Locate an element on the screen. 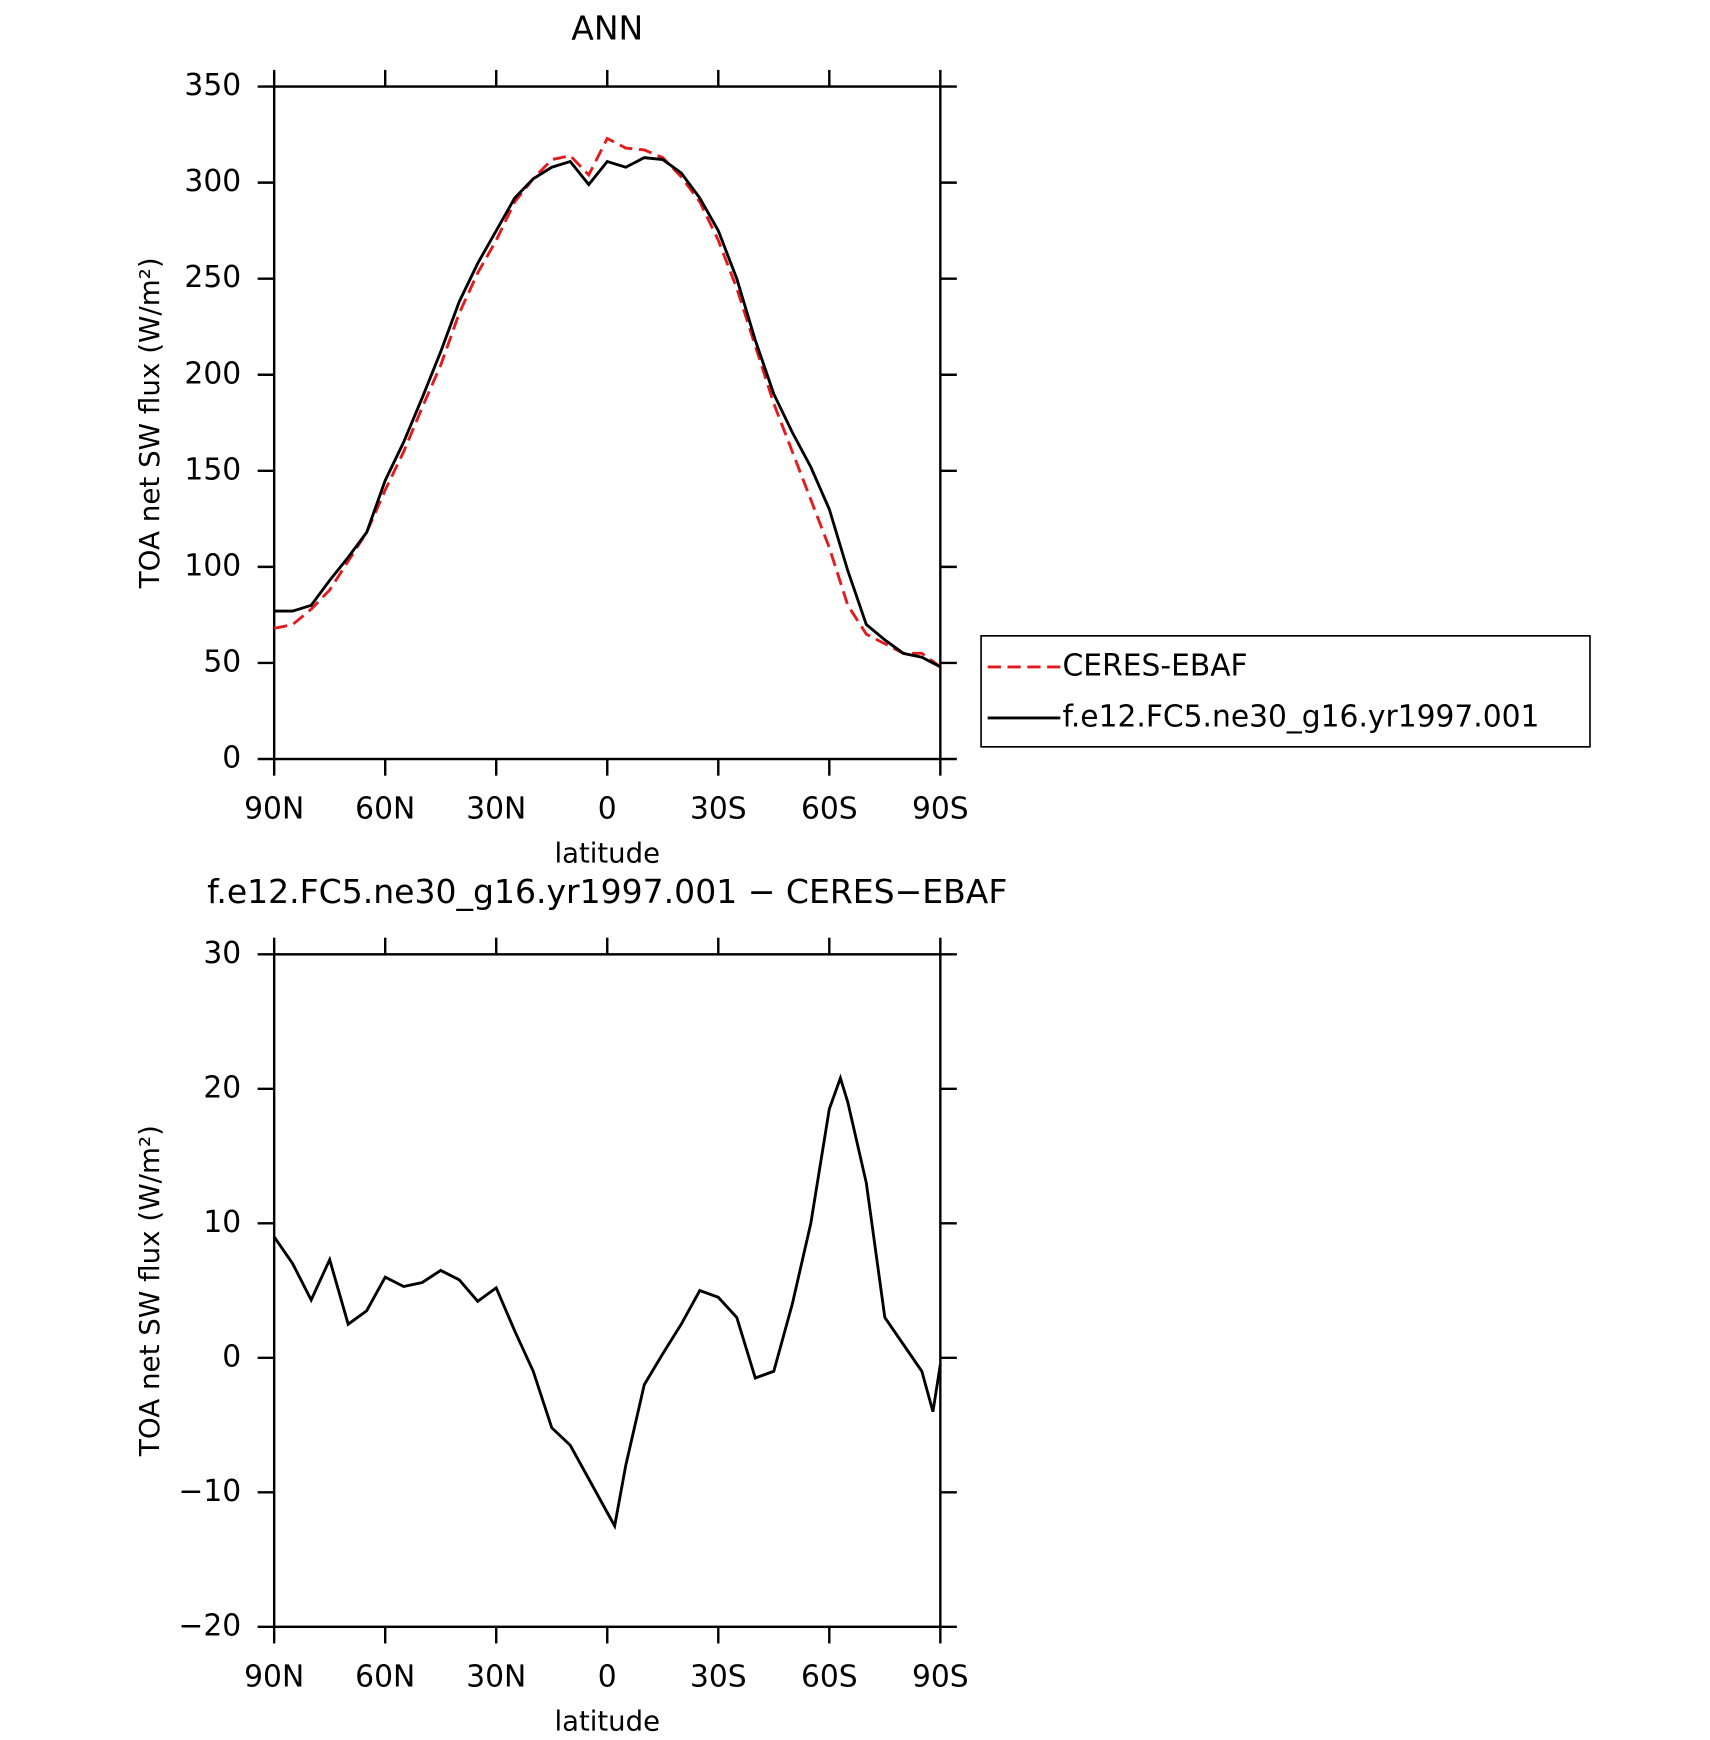 Image resolution: width=1710 pixels, height=1740 pixels. chart-title: ANN is located at coordinates (607, 27).